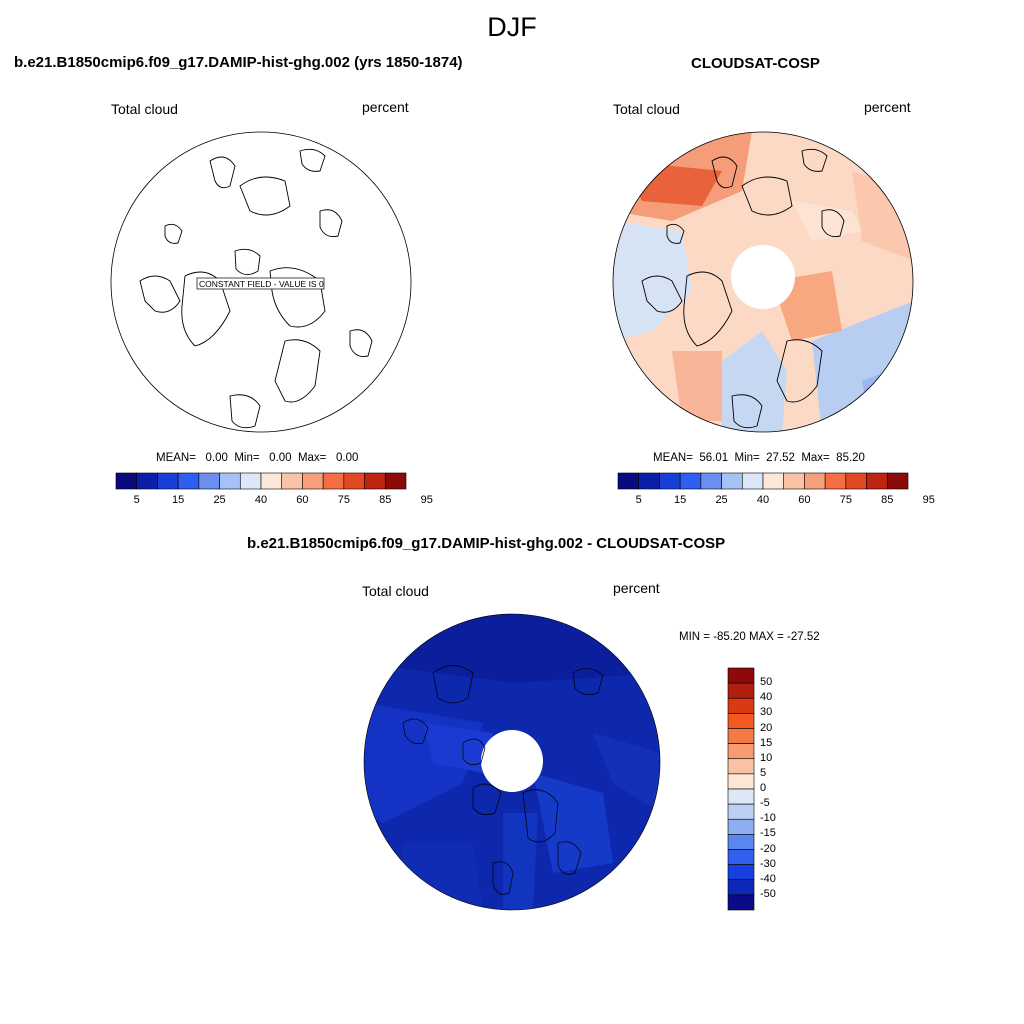  What do you see at coordinates (646, 109) in the screenshot?
I see `panel-right-variable: Total cloud` at bounding box center [646, 109].